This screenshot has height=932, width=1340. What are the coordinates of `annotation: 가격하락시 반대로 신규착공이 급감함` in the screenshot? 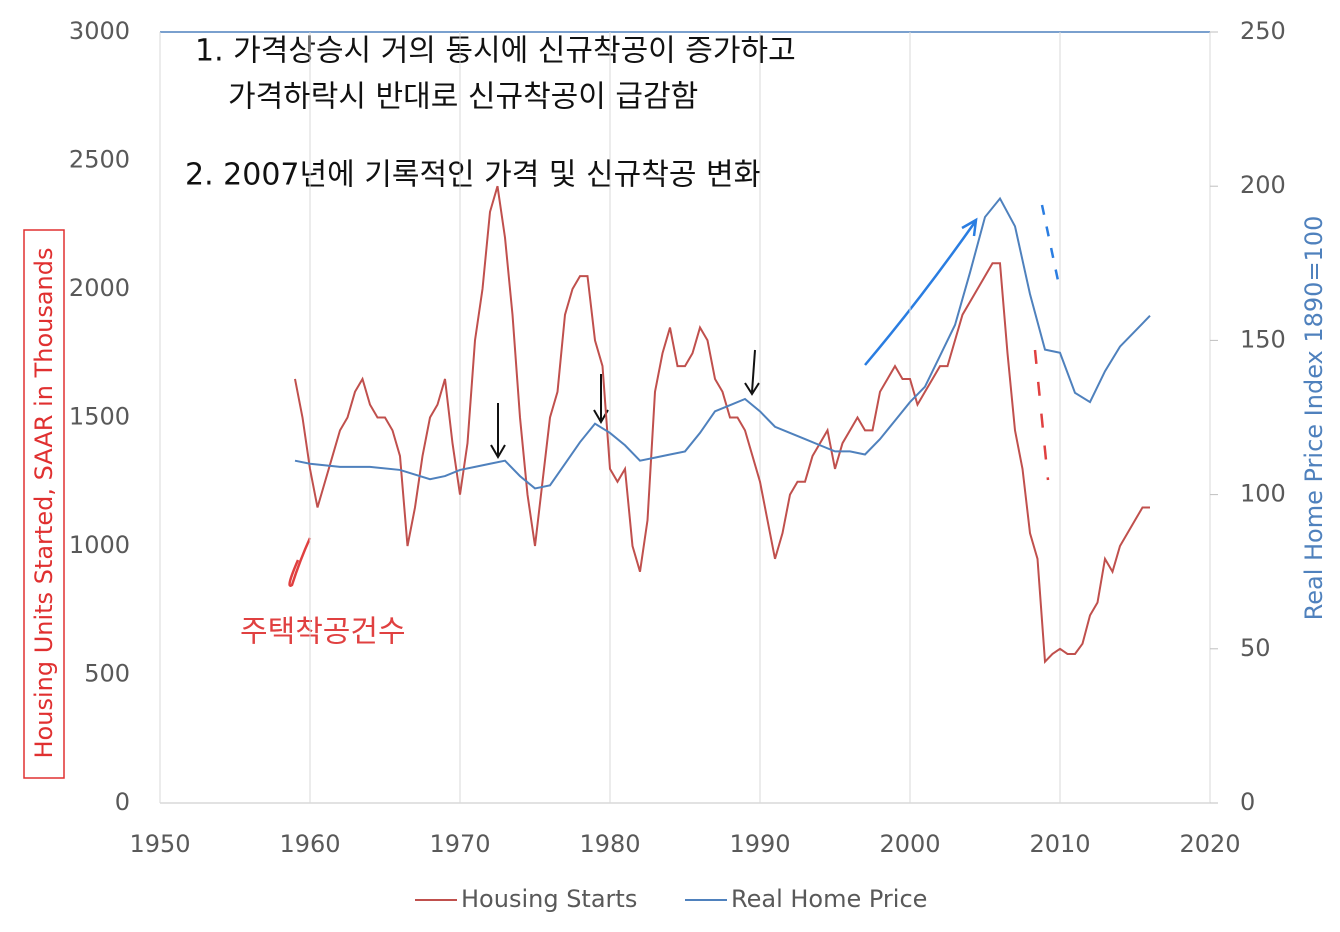 It's located at (463, 97).